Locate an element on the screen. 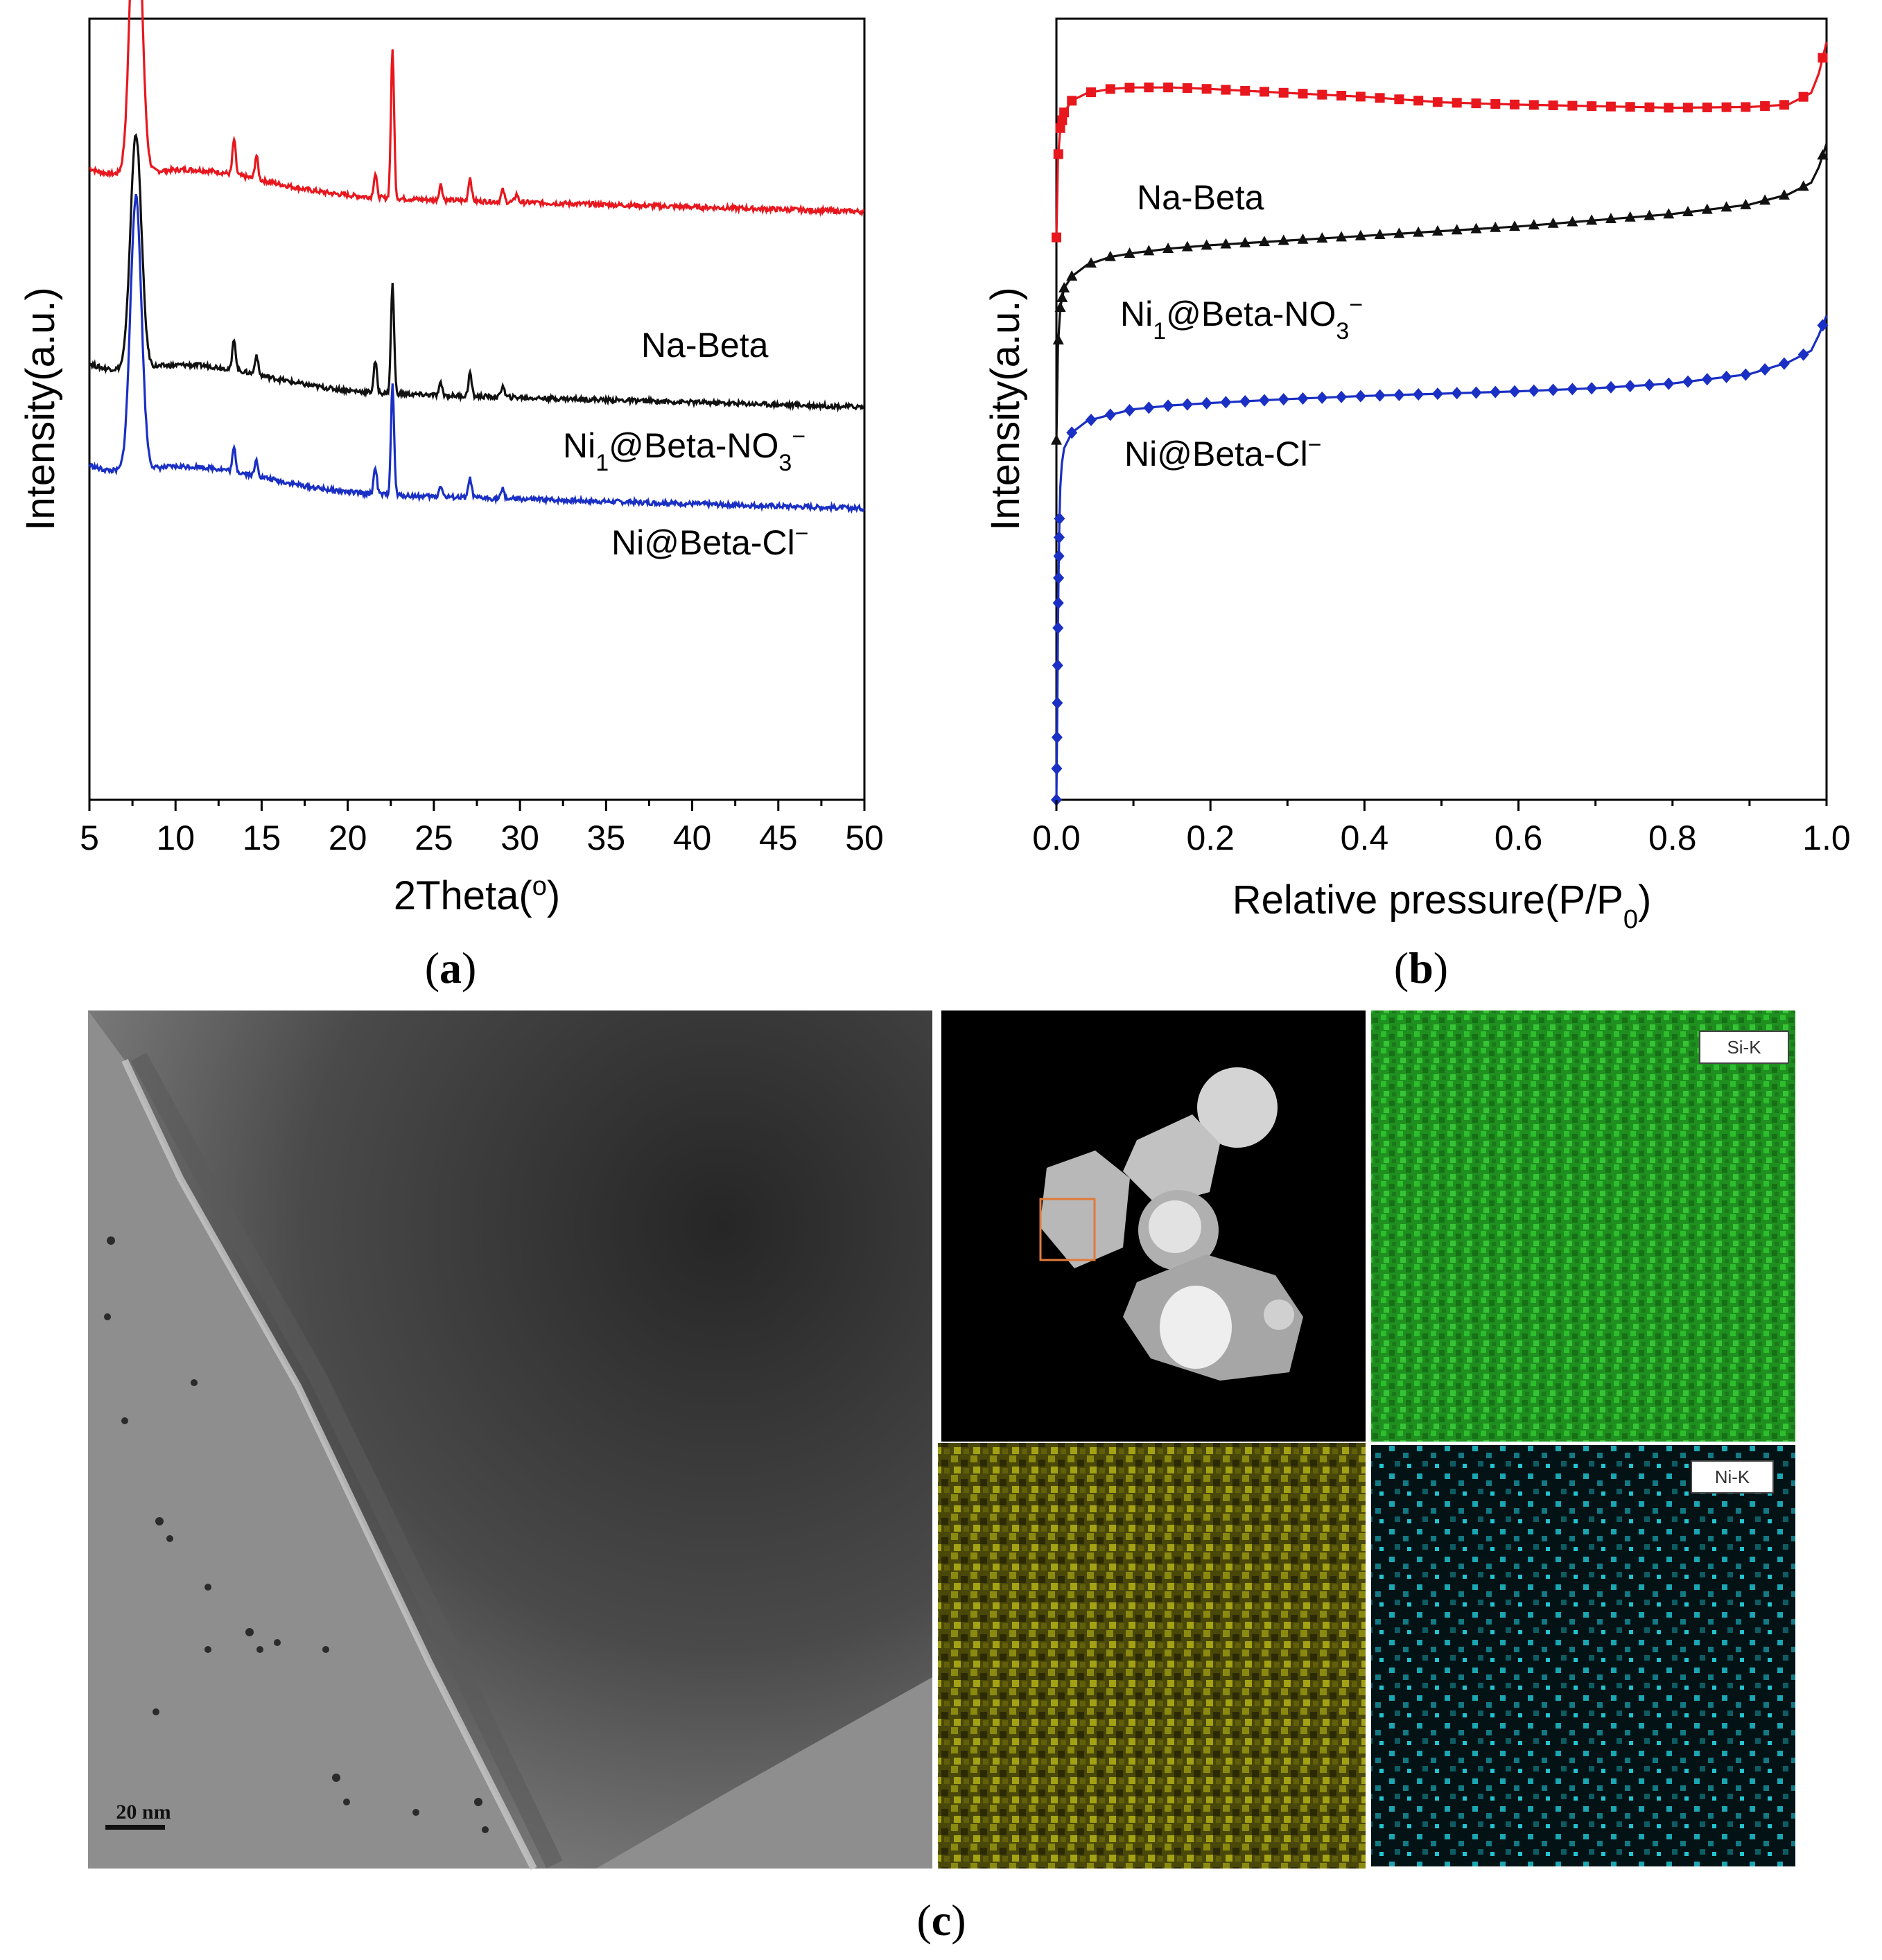  xrd-x-tick-label-2: 15 is located at coordinates (262, 838).